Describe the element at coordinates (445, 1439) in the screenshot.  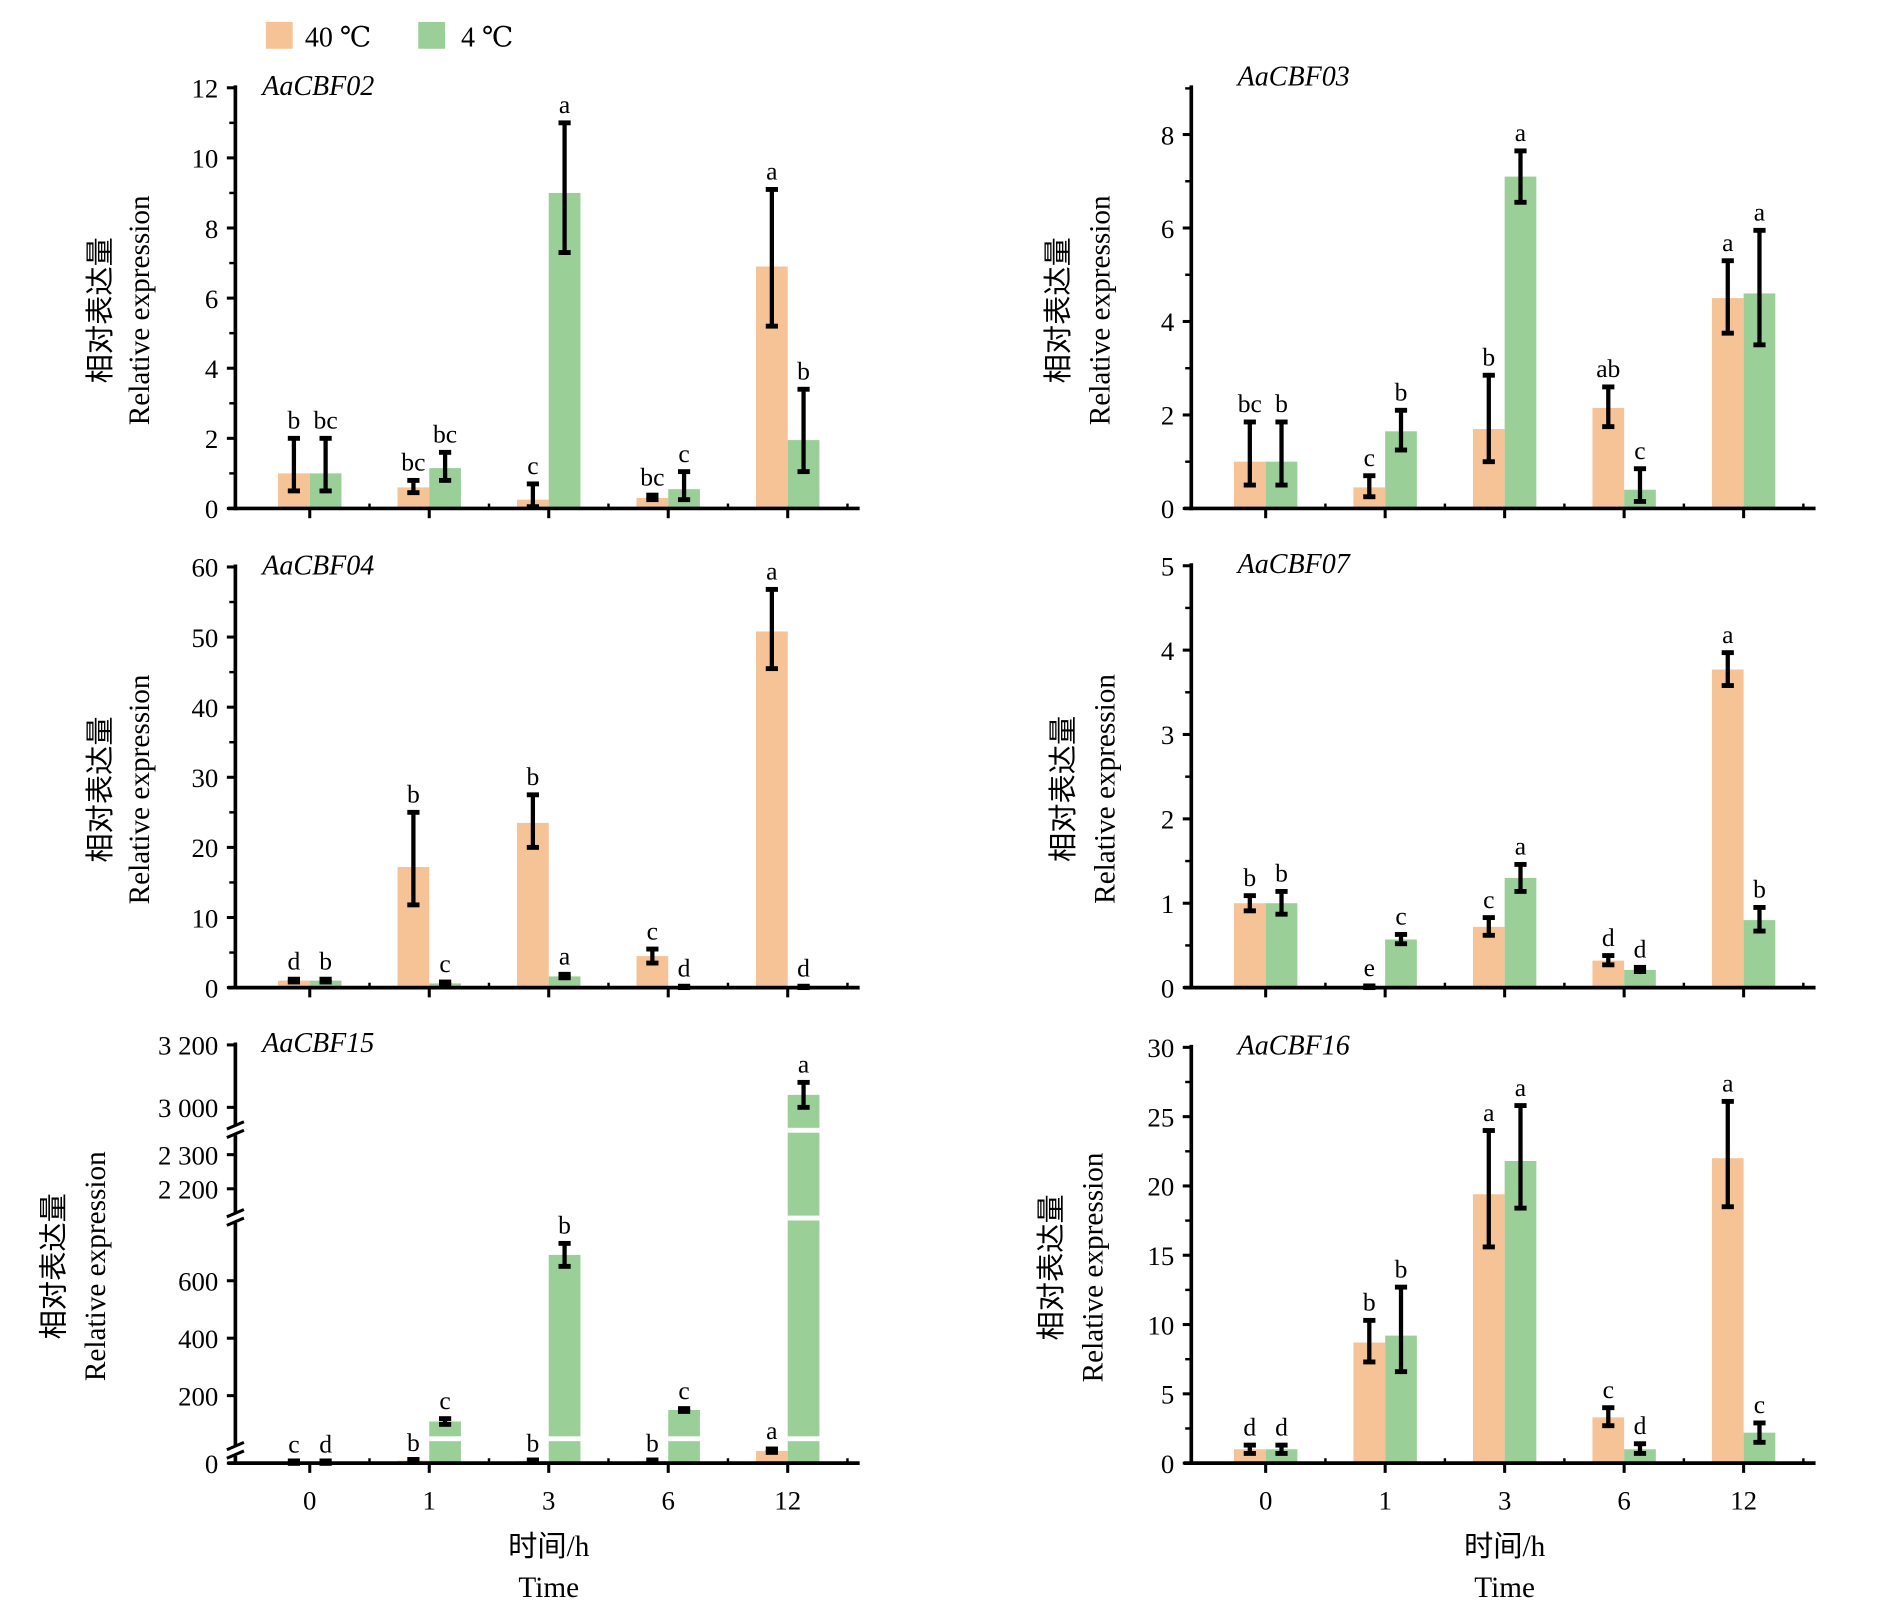
I see `bar-break-gap` at that location.